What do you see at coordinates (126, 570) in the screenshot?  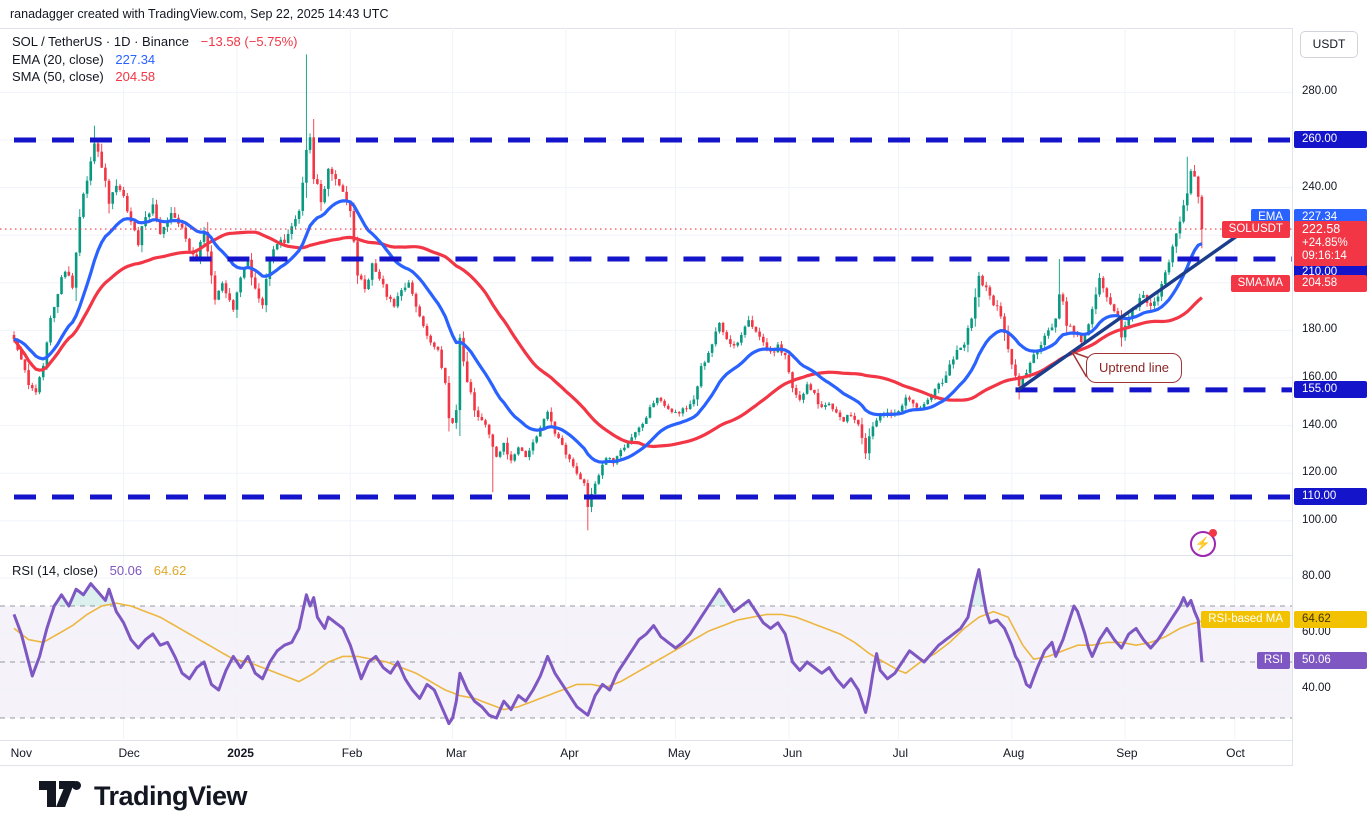 I see `rsi-legend-value: 50.06` at bounding box center [126, 570].